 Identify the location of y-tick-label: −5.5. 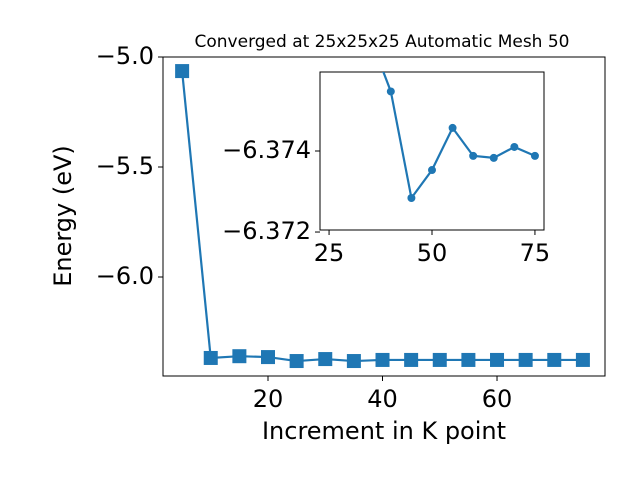
(125, 166).